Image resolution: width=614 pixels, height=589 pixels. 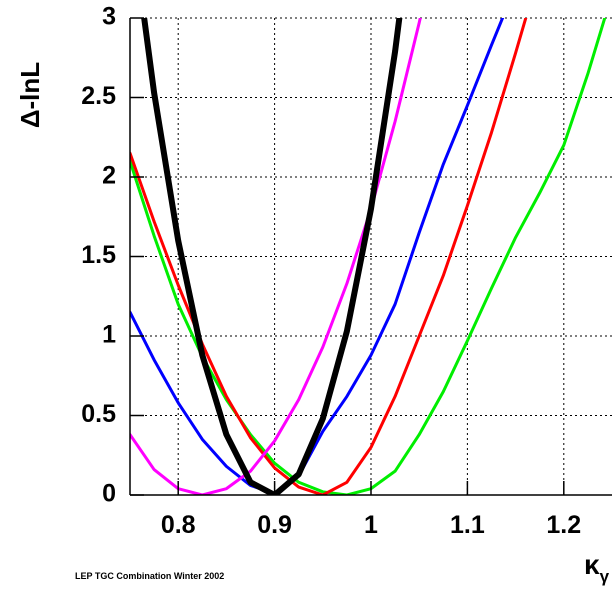 What do you see at coordinates (30, 95) in the screenshot?
I see `y-axis-title: Δ-lnL` at bounding box center [30, 95].